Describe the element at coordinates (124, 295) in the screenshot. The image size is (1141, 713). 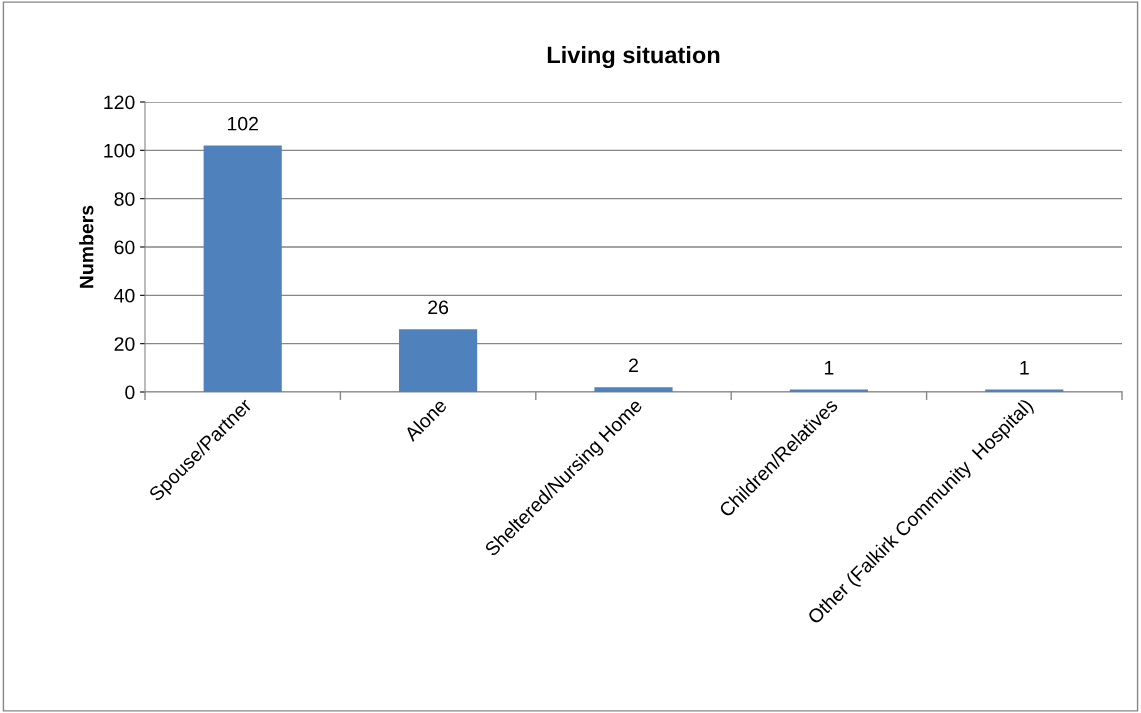
I see `y-tick-label: 40` at that location.